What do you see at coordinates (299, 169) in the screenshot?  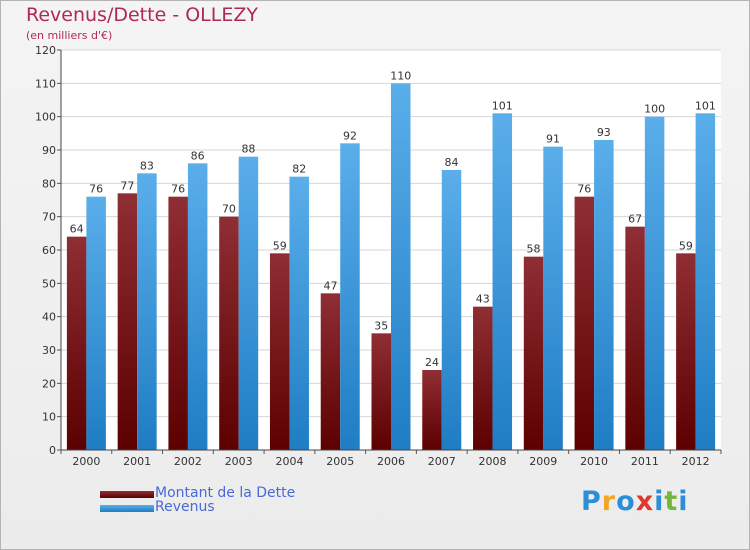 I see `data-label: 82` at bounding box center [299, 169].